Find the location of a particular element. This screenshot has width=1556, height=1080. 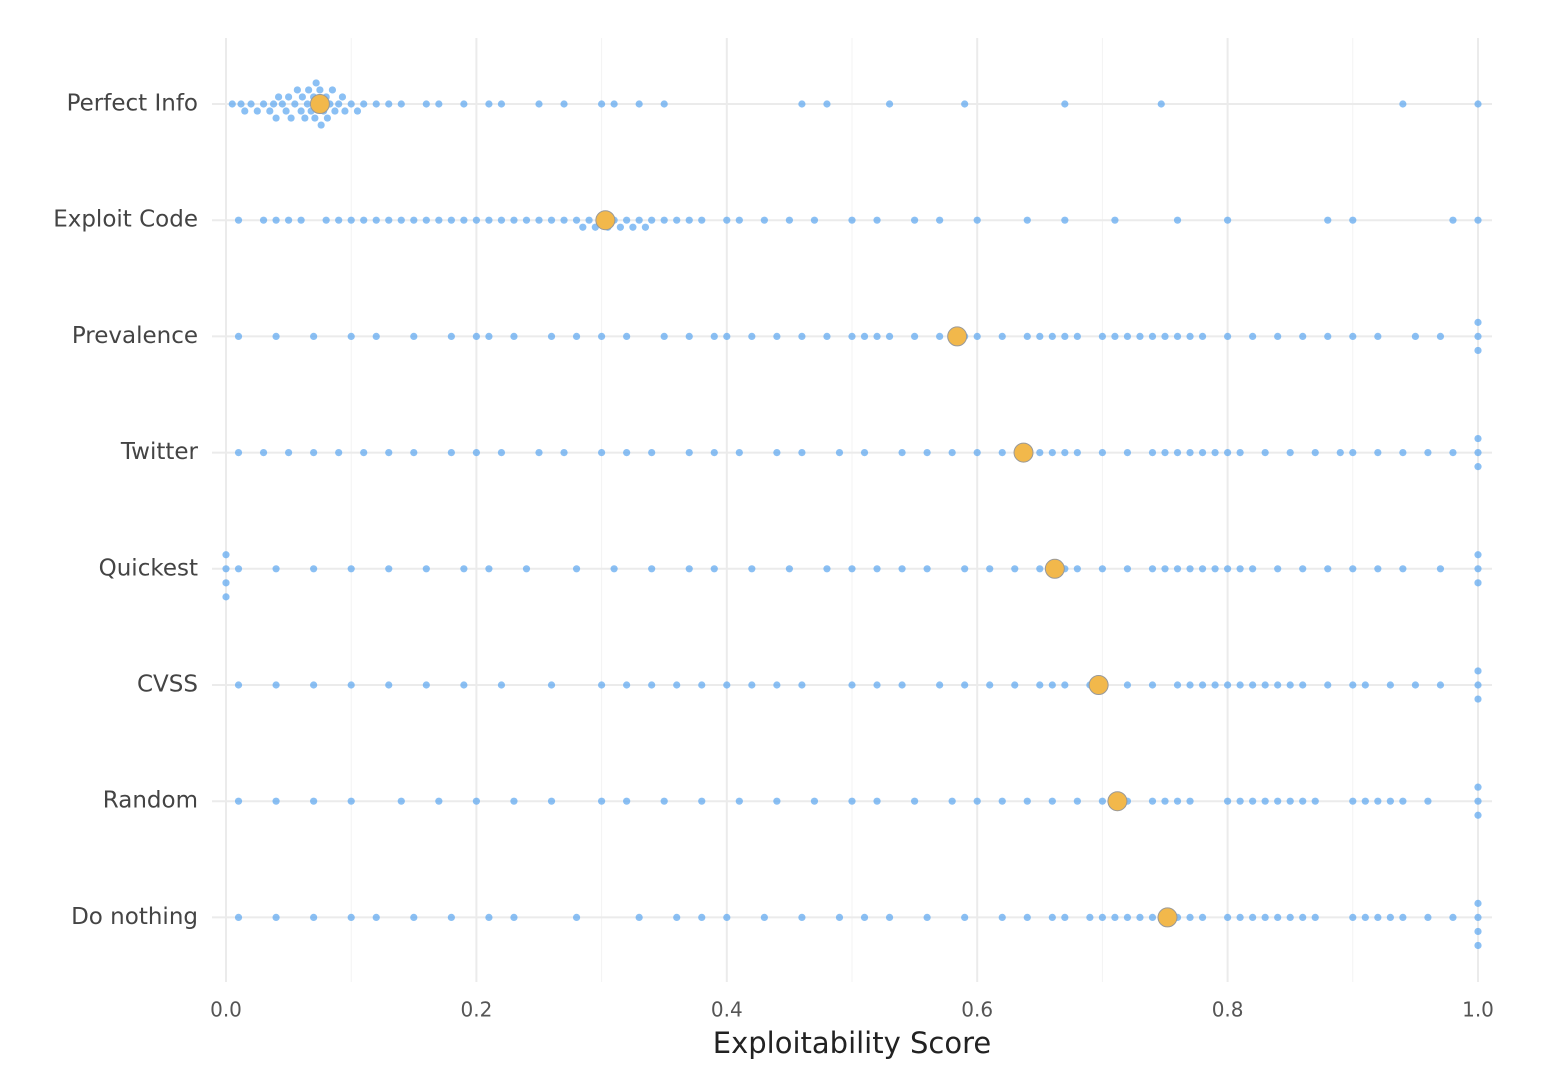

x-tick-label: 0.0 is located at coordinates (226, 1010).